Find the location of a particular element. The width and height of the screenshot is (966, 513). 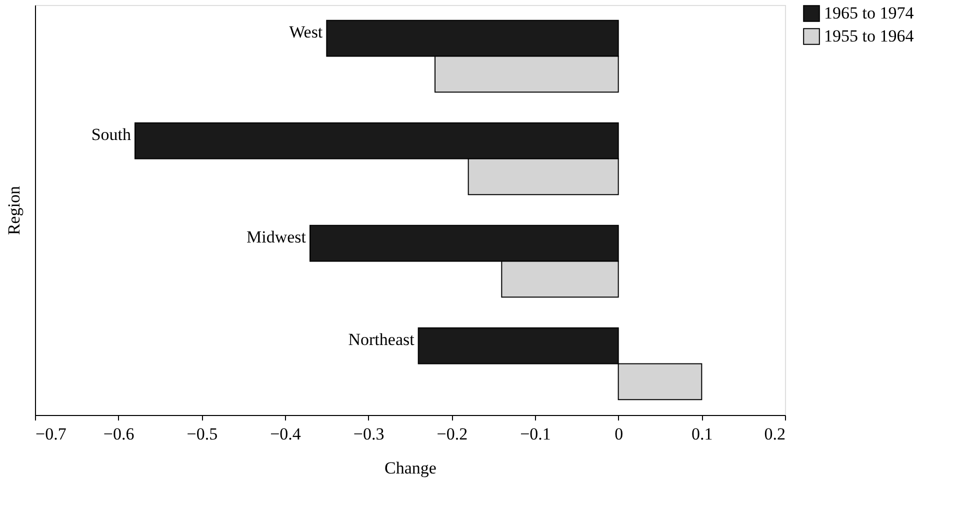

x-tick-label: −0.3 is located at coordinates (368, 434).